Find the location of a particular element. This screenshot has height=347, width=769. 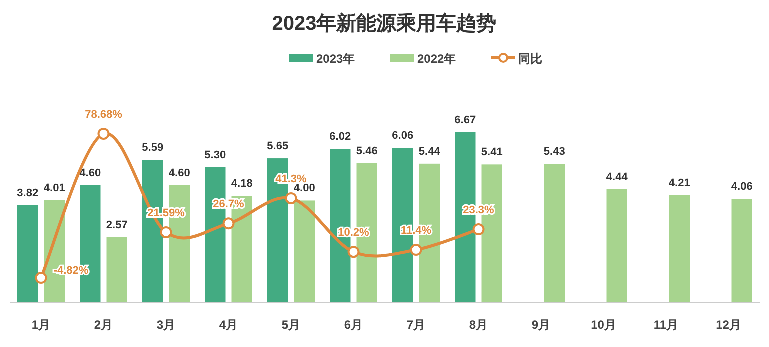

data-label: 23.3% is located at coordinates (479, 210).